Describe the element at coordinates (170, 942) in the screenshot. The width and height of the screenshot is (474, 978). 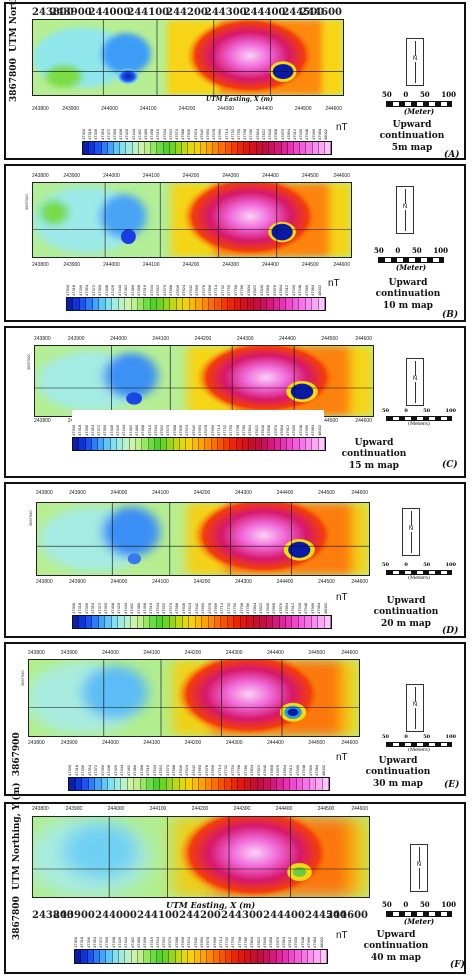
I see `colorbar-value: 47570` at that location.